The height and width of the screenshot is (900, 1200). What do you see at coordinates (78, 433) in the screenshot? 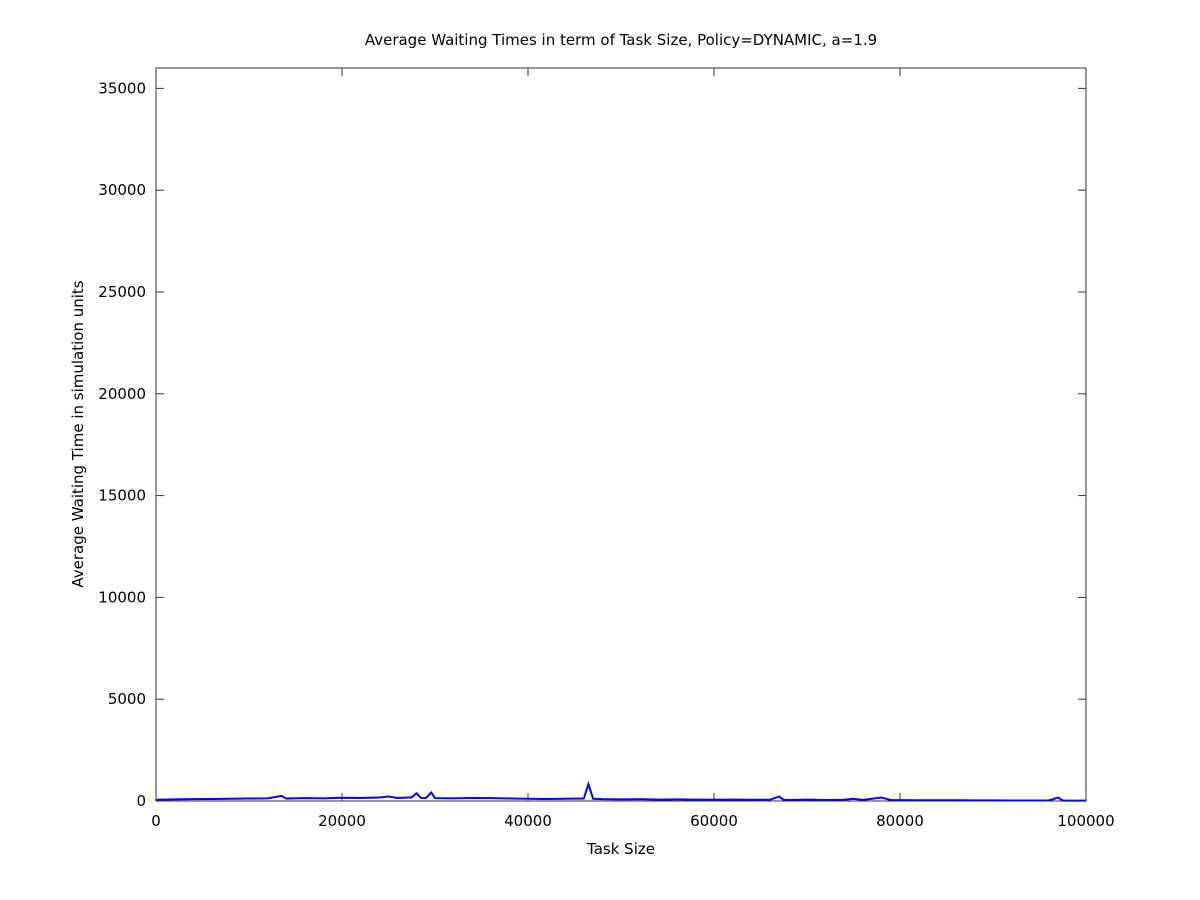
I see `y-axis-label: Average Waiting Time in simulation units` at bounding box center [78, 433].